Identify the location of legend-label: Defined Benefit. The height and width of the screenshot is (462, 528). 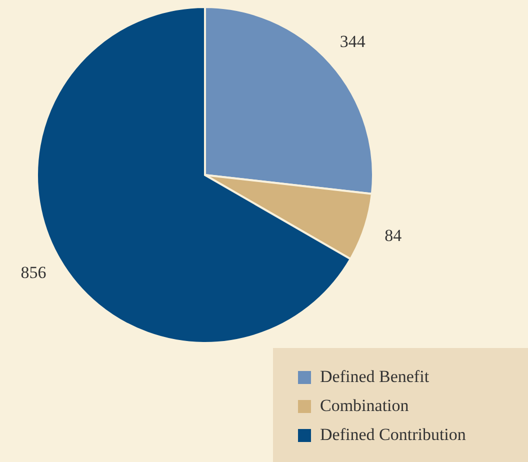
(375, 376).